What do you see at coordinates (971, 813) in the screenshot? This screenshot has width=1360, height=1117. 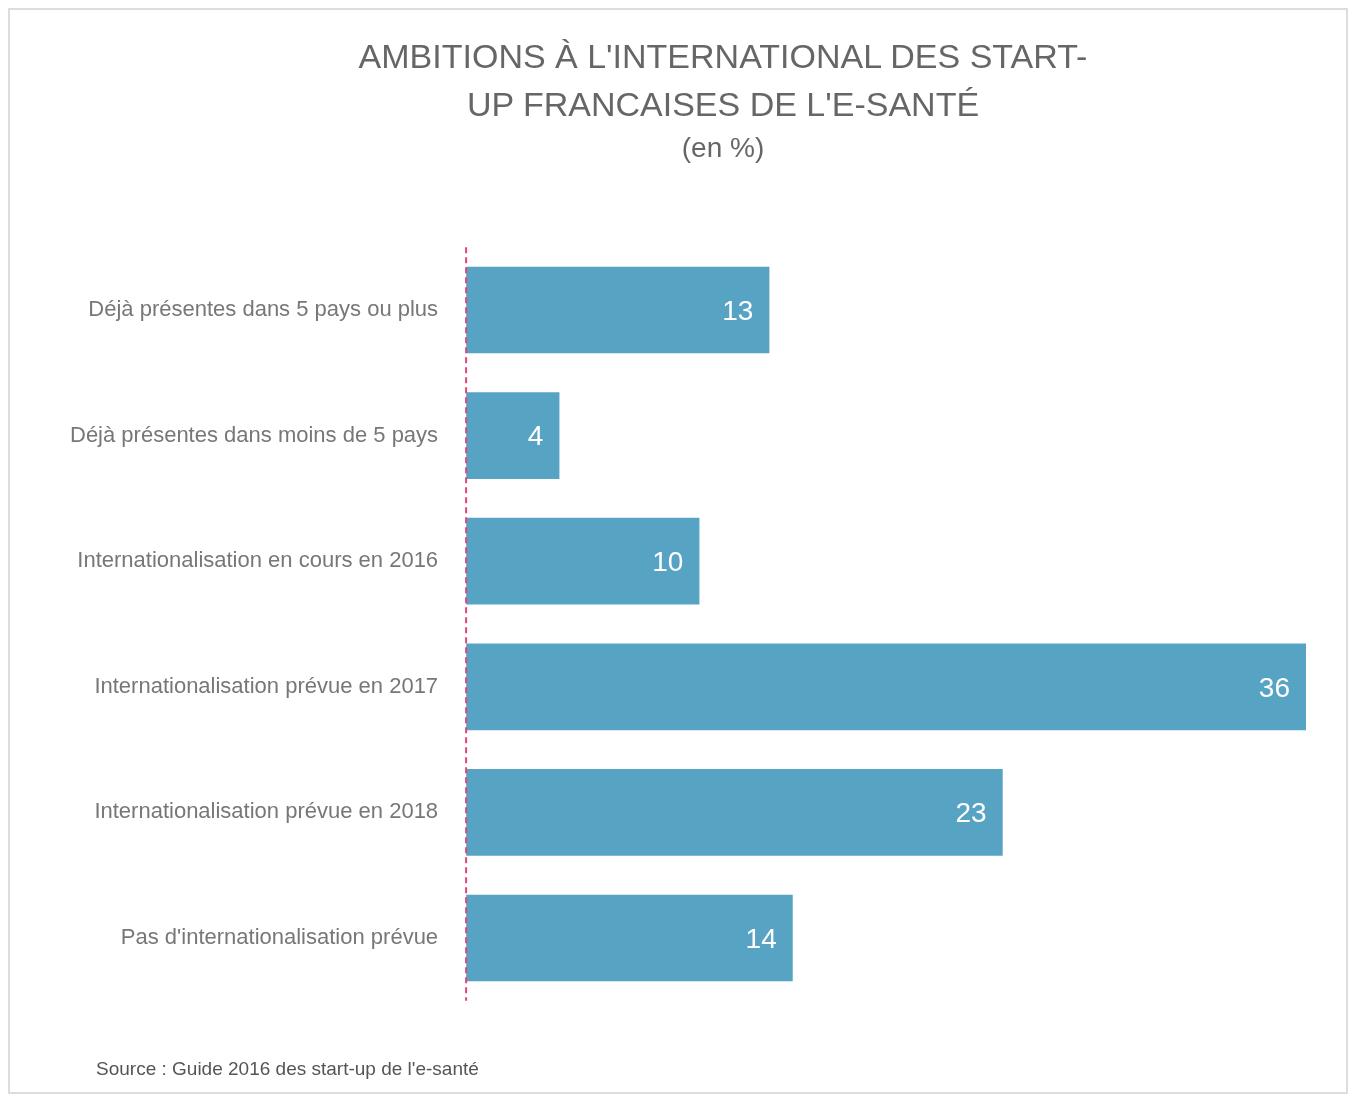 I see `data-label: 23` at bounding box center [971, 813].